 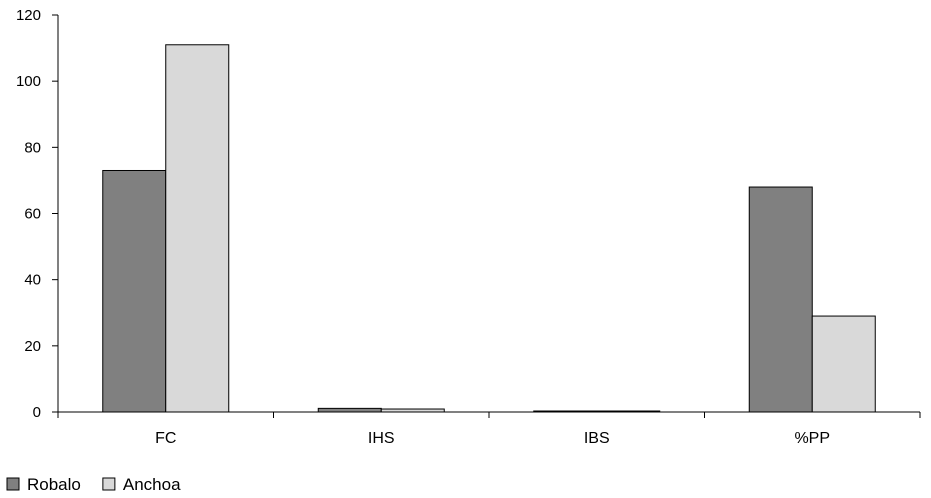 I want to click on bar-robalo-ibs, so click(x=565, y=411).